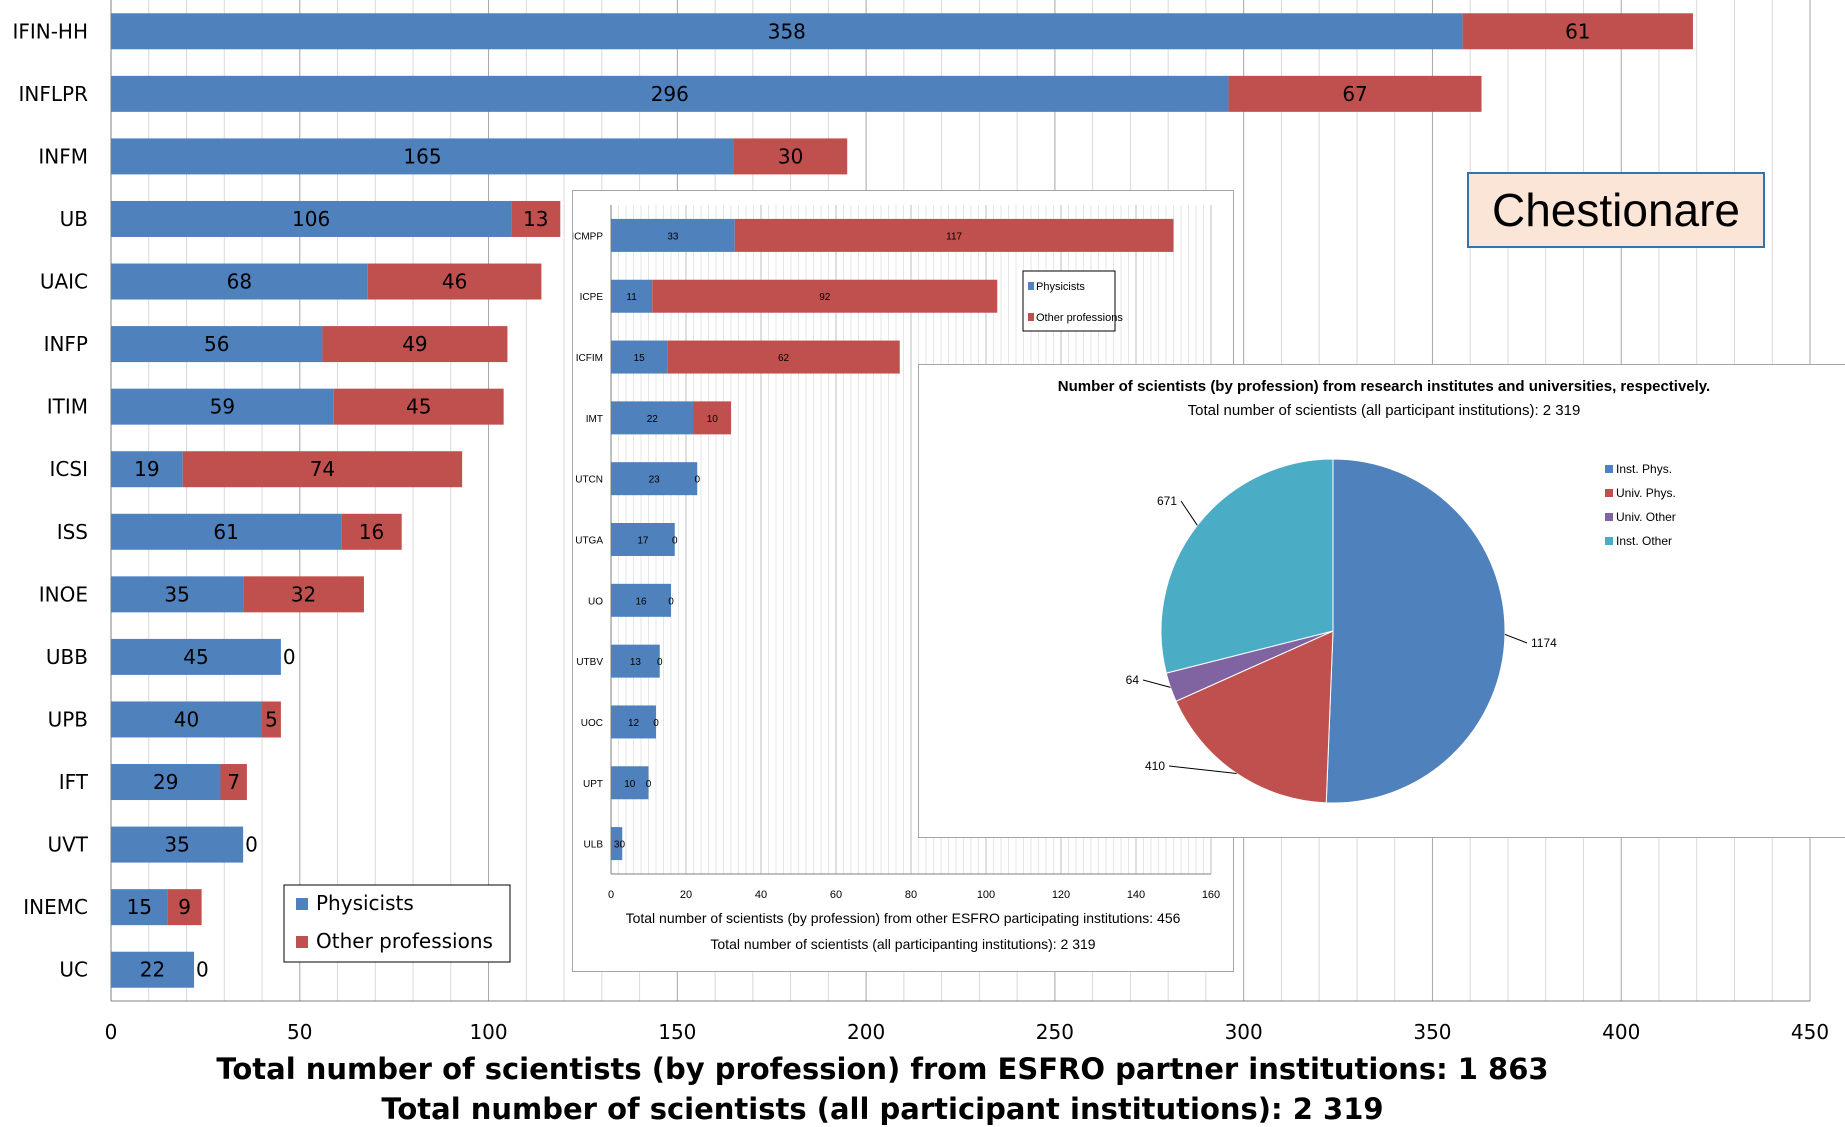  Describe the element at coordinates (594, 419) in the screenshot. I see `category-label: IMT` at that location.